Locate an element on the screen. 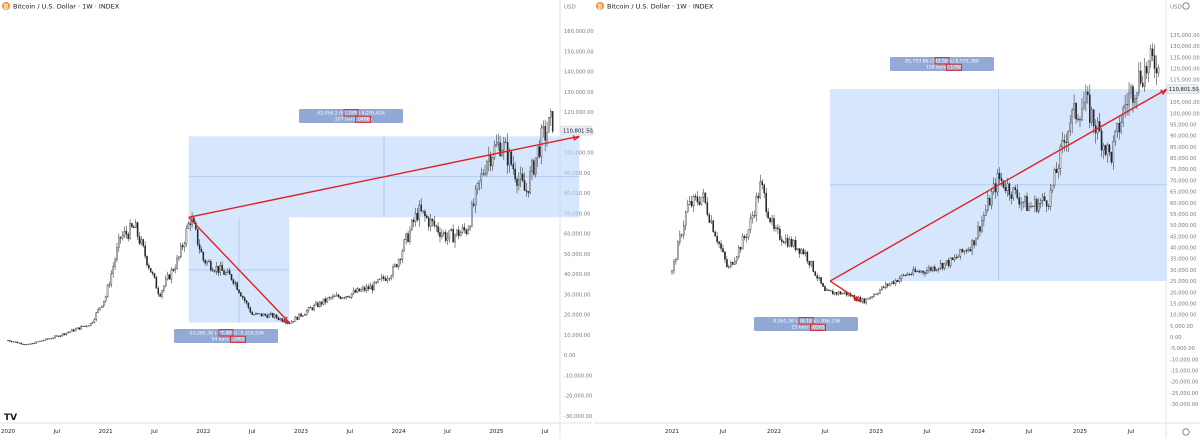  gear-icon is located at coordinates (1186, 6).